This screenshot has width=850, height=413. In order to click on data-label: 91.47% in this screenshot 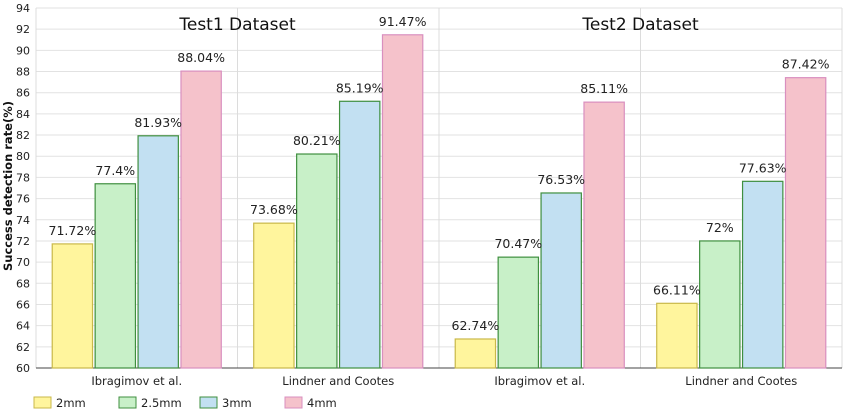, I will do `click(403, 21)`.